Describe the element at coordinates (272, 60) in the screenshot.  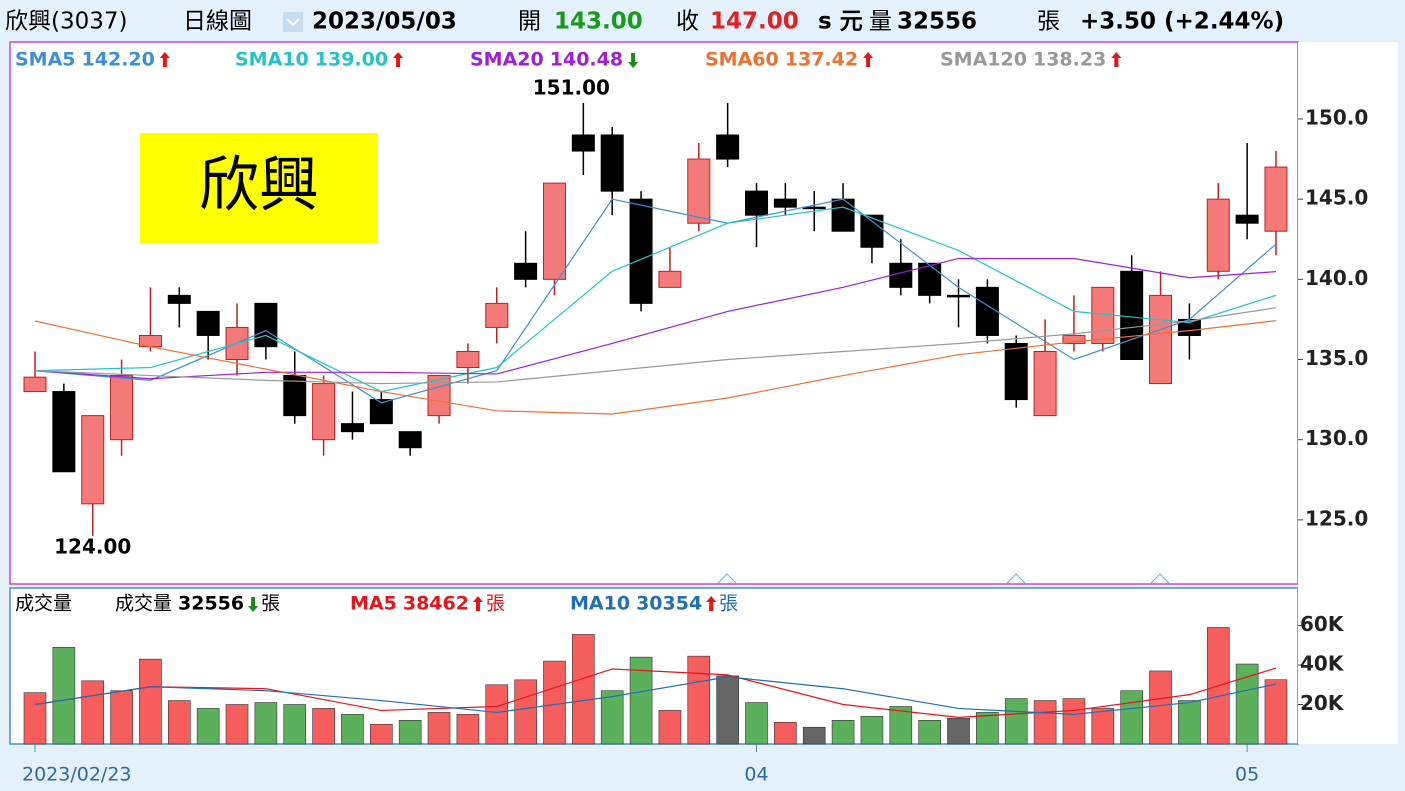
I see `legend-name: SMA10` at that location.